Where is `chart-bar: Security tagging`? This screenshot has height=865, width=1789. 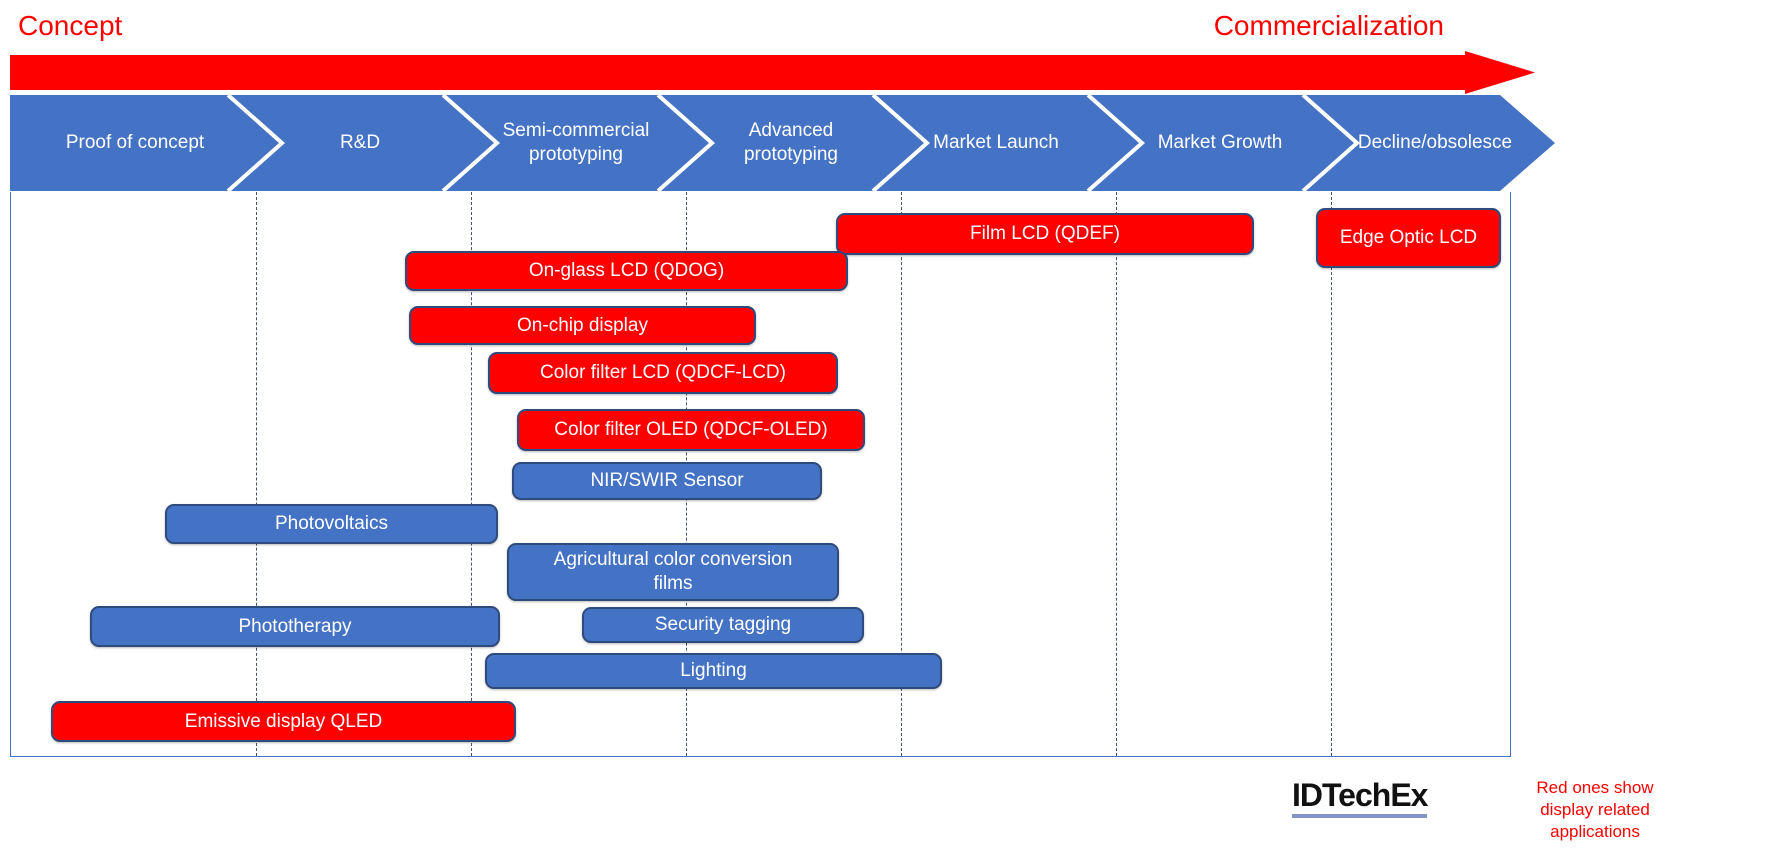 chart-bar: Security tagging is located at coordinates (723, 625).